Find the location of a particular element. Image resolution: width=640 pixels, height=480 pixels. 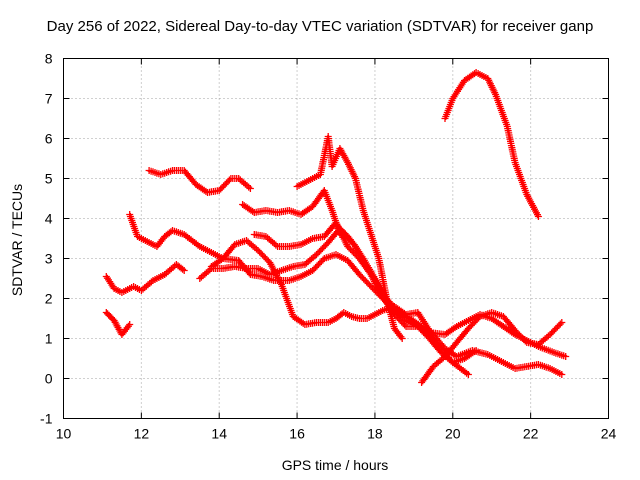

x-tick-label: 18 is located at coordinates (375, 434).